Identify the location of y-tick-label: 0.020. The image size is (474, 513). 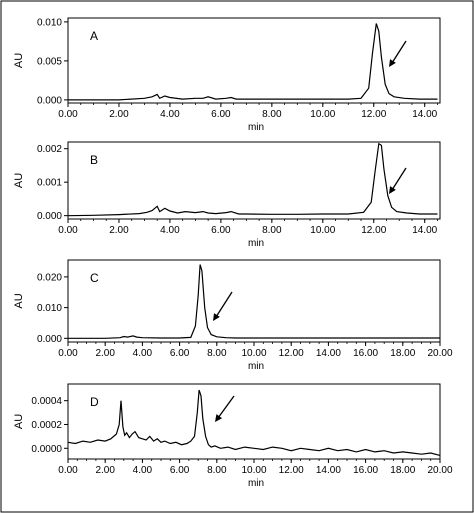
(49, 277).